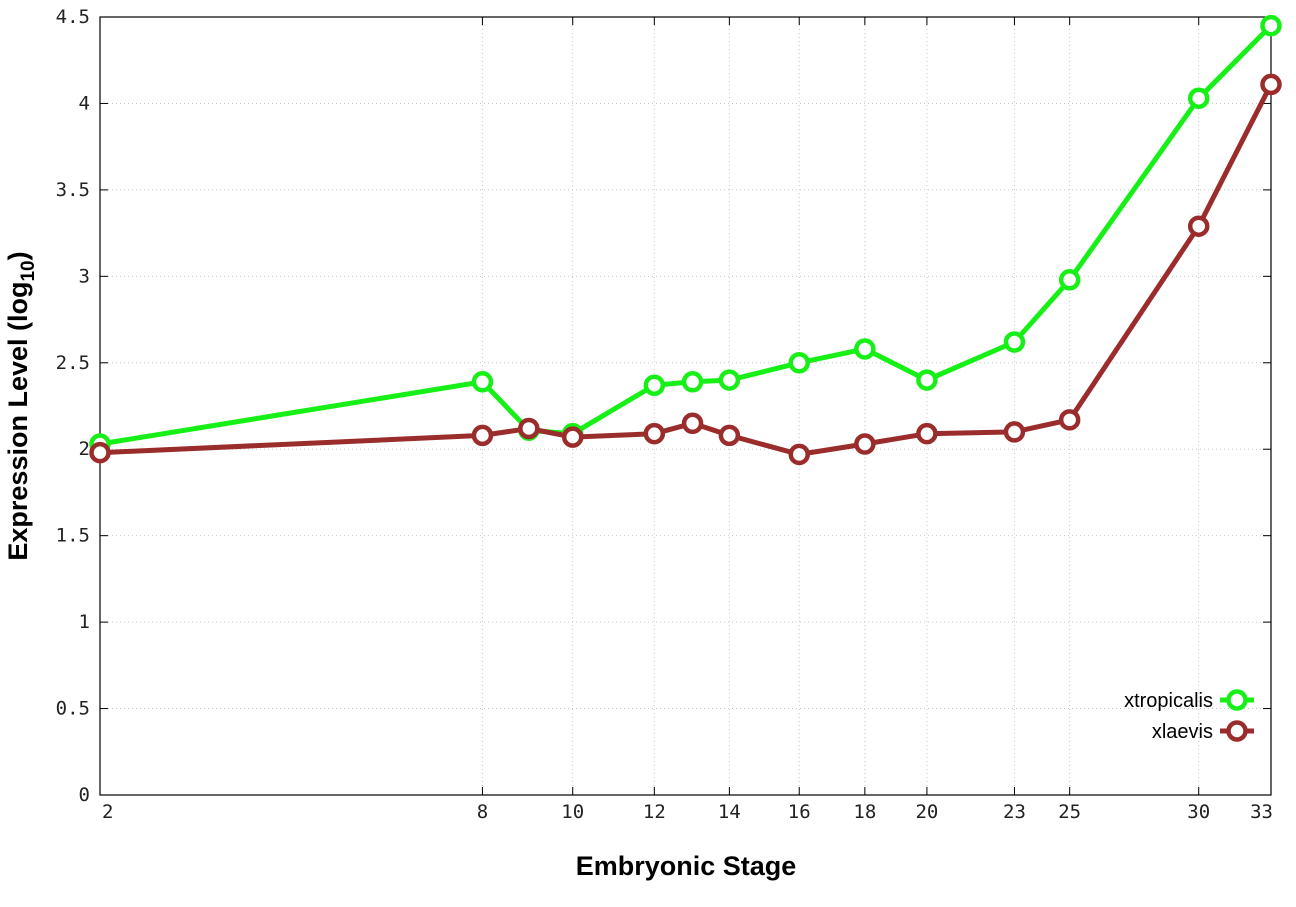  I want to click on legend: xtropicalis xlaevis, so click(1189, 716).